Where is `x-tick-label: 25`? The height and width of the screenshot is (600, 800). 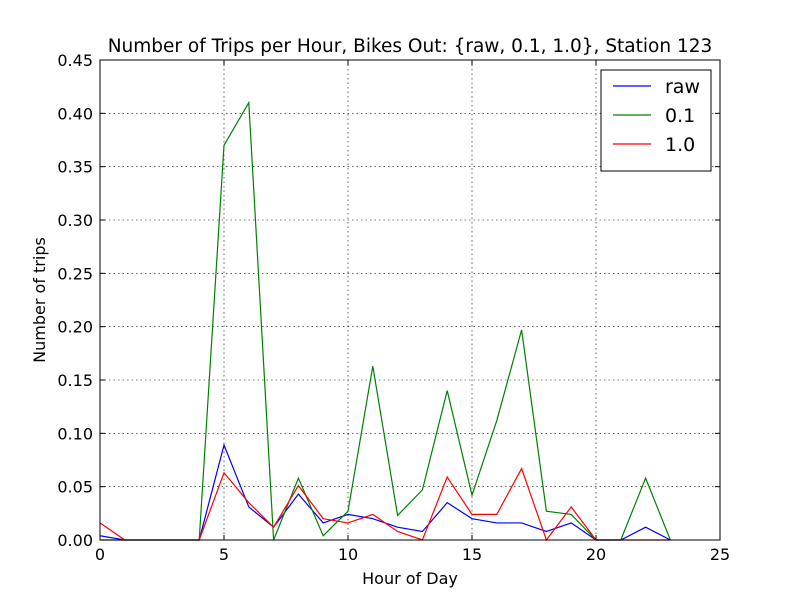
x-tick-label: 25 is located at coordinates (720, 554).